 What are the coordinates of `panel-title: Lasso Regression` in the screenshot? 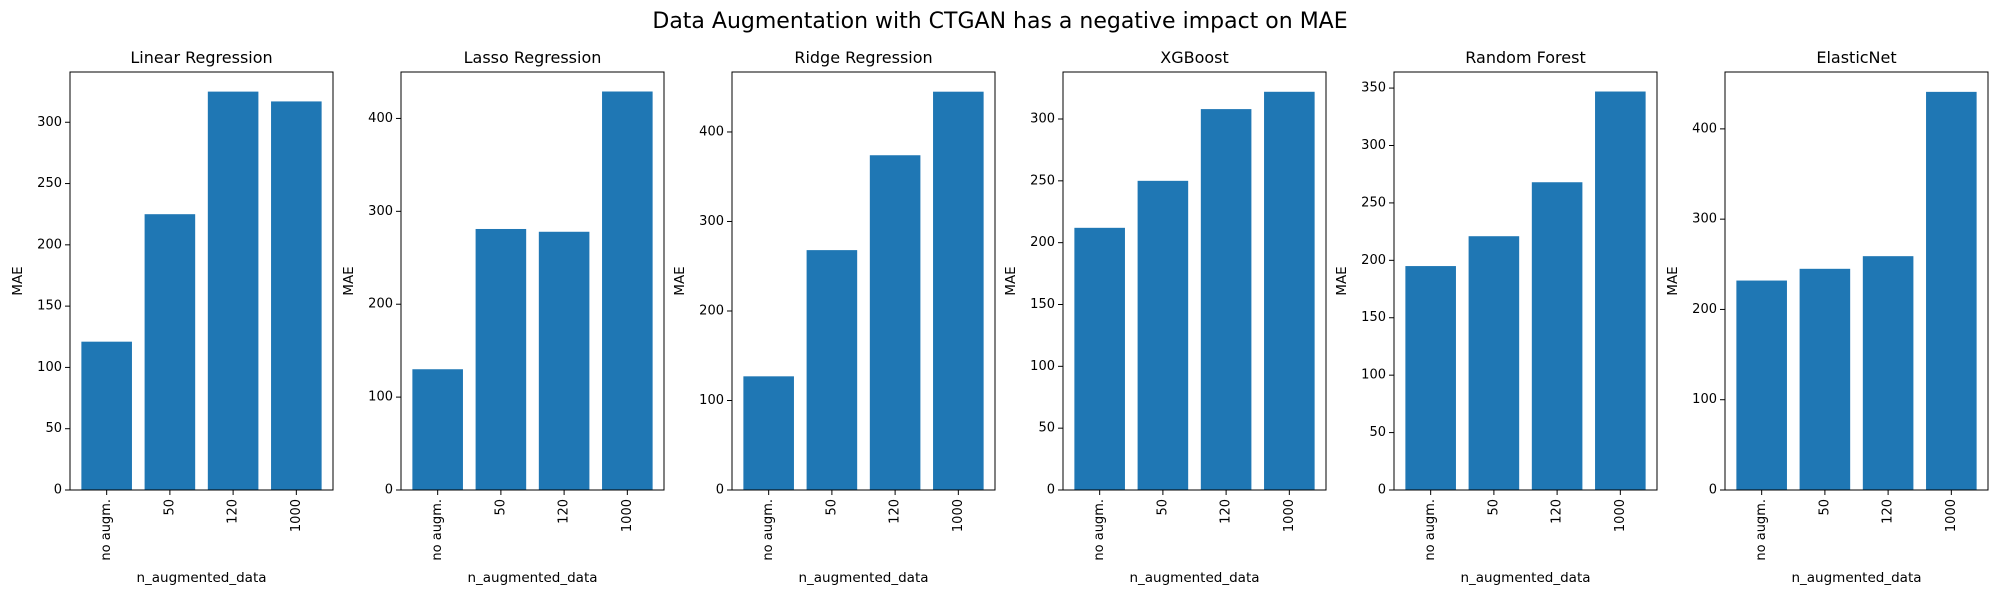 It's located at (533, 57).